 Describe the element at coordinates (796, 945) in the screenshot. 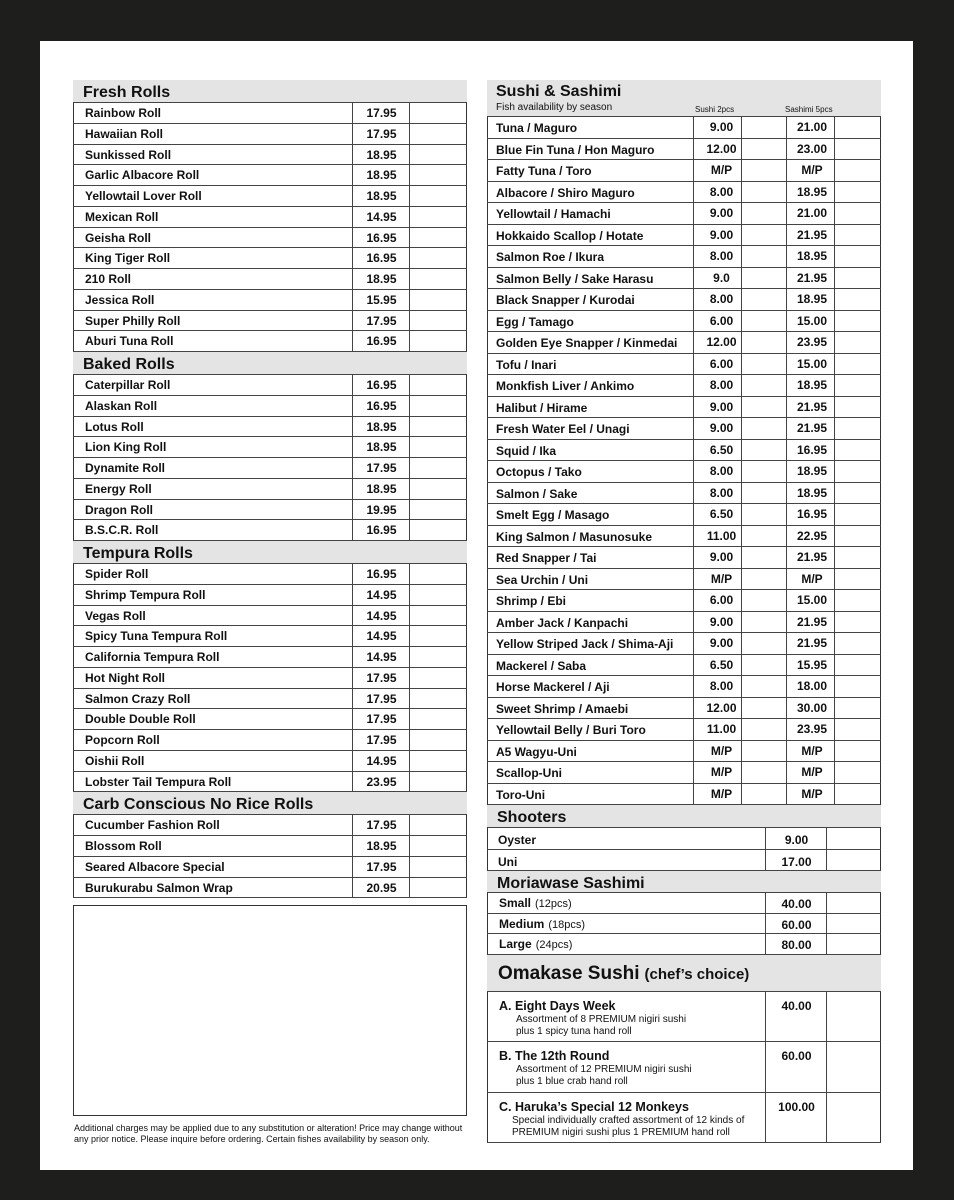

I see `item-price: 80.00` at that location.